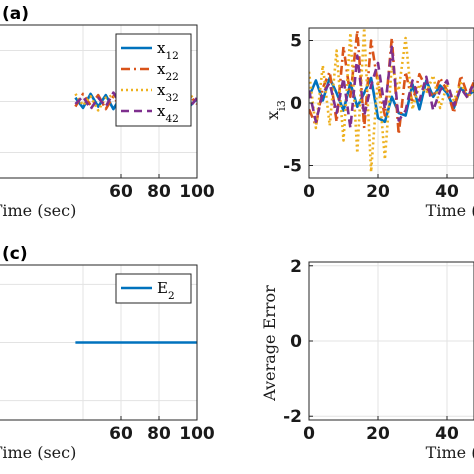  What do you see at coordinates (275, 110) in the screenshot?
I see `y-axis-label: xi3` at bounding box center [275, 110].